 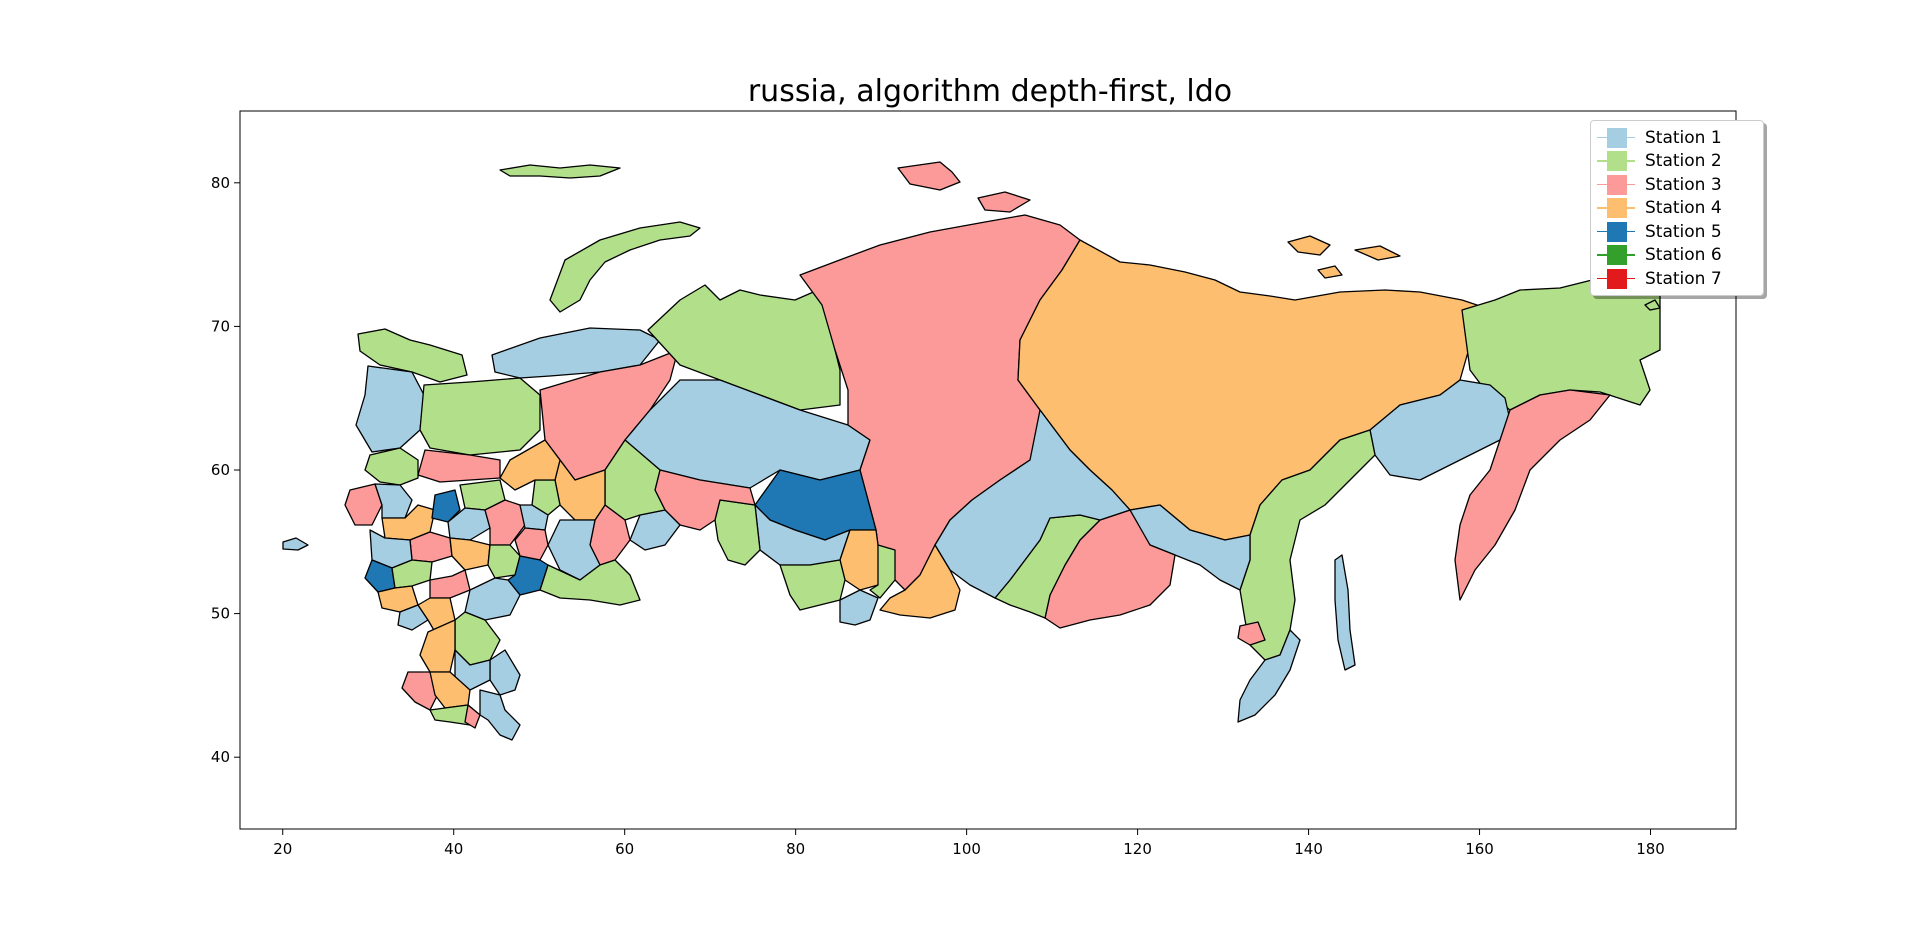 I want to click on region-kamchatka, so click(x=1532, y=495).